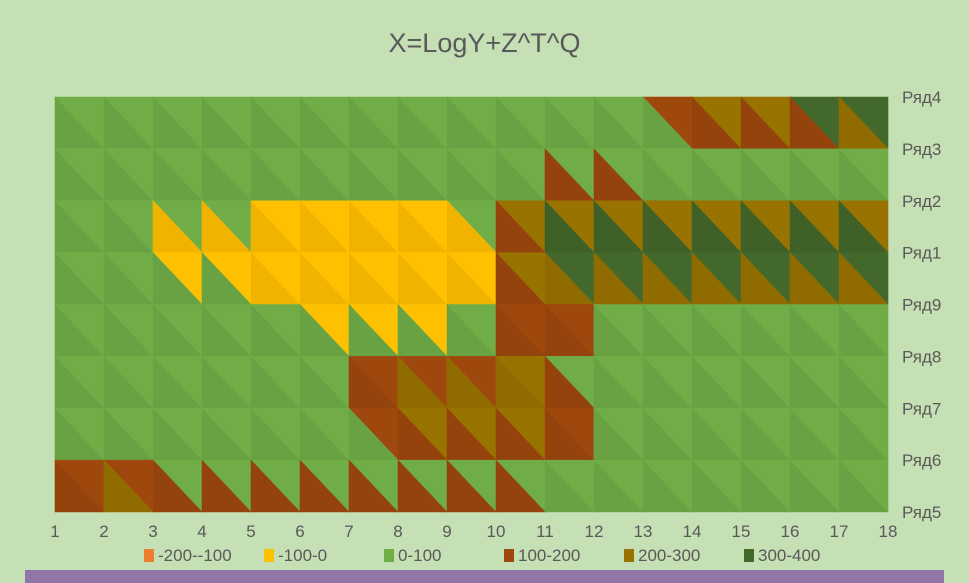  Describe the element at coordinates (692, 531) in the screenshot. I see `x-tick-label: 14` at that location.